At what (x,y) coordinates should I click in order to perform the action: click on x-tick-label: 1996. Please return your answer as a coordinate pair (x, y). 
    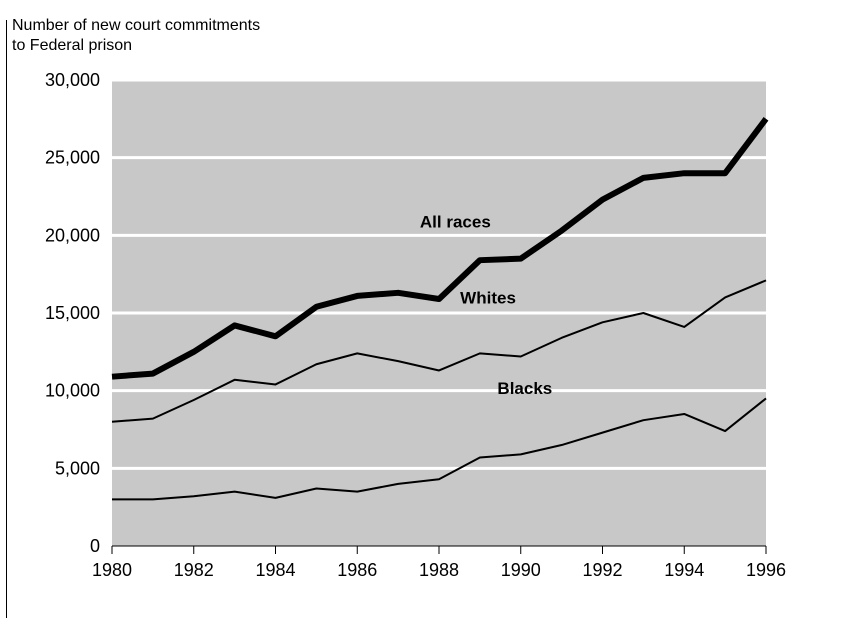
    Looking at the image, I should click on (766, 570).